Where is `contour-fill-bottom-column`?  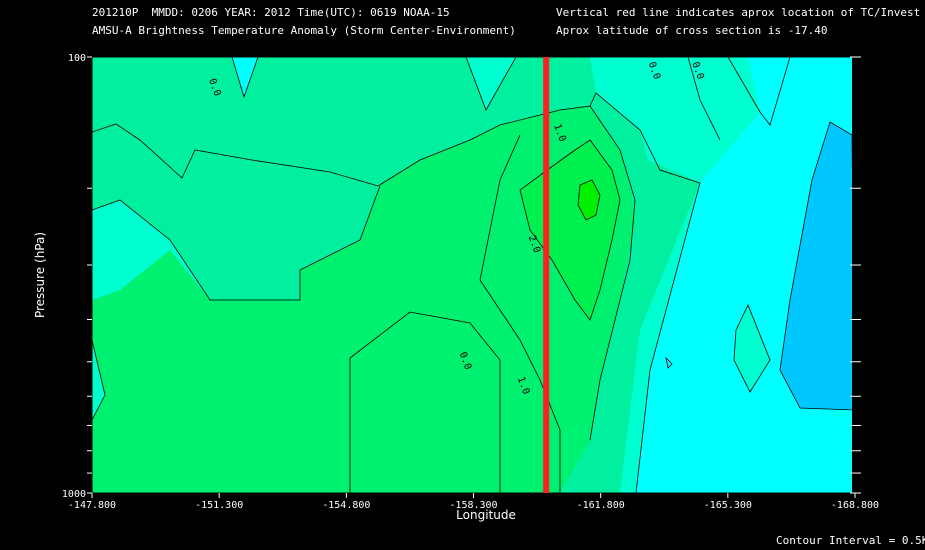 contour-fill-bottom-column is located at coordinates (425, 402).